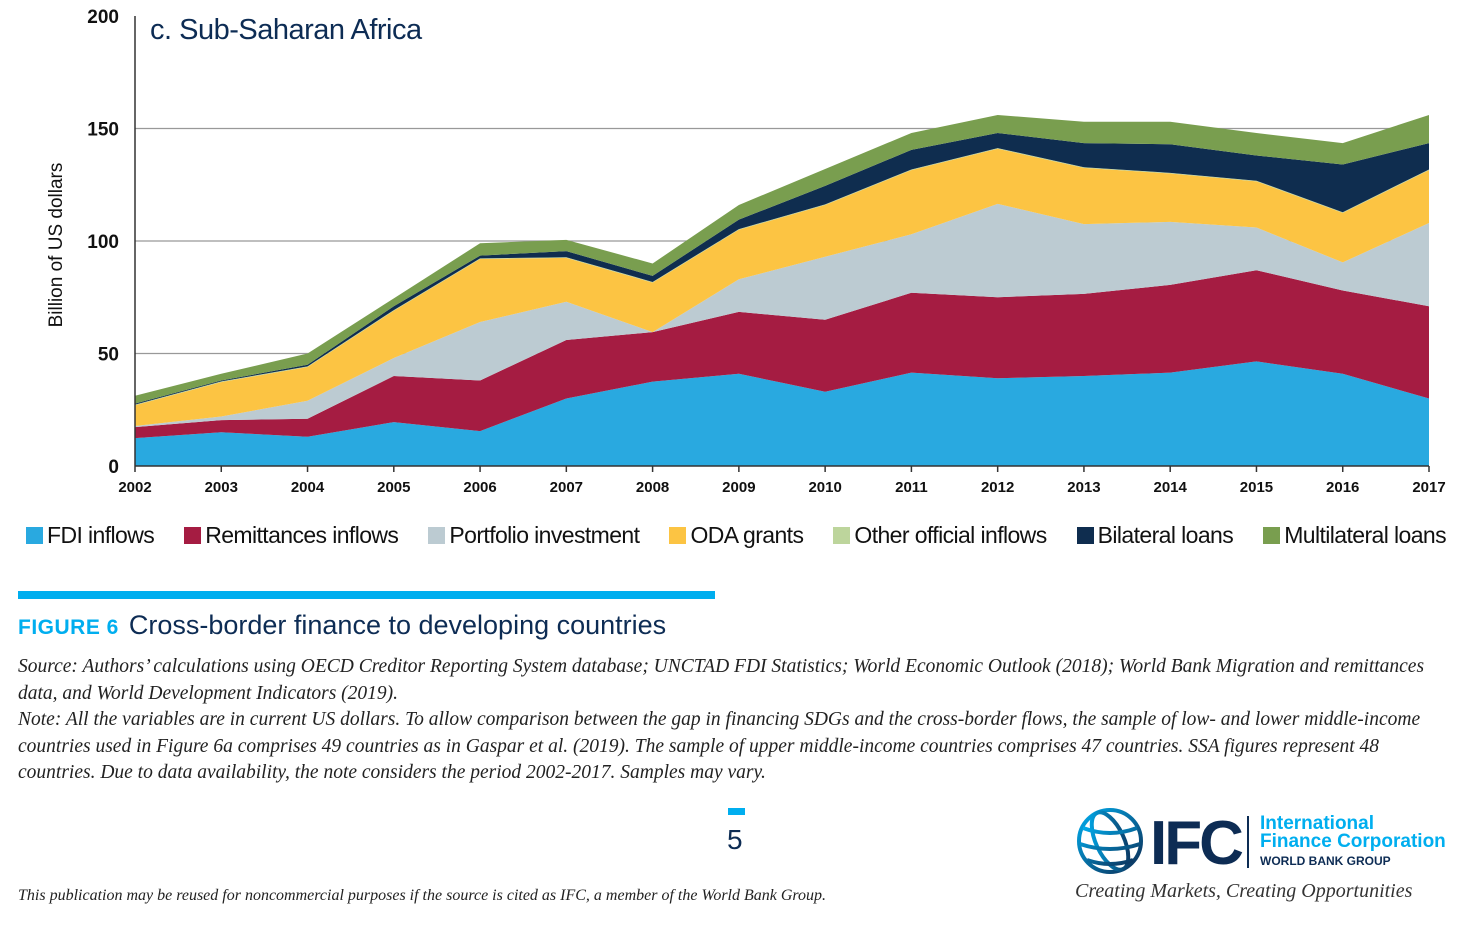 This screenshot has width=1482, height=928. I want to click on legend-label: Portfolio investment, so click(544, 535).